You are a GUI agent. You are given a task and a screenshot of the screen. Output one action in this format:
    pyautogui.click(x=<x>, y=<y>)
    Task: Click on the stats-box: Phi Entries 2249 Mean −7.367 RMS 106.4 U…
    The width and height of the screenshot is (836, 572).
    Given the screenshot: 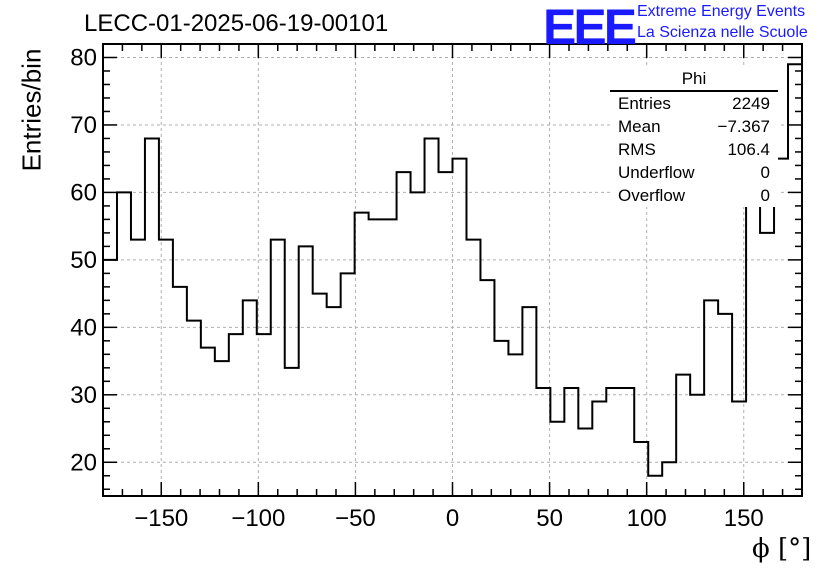 What is the action you would take?
    pyautogui.click(x=694, y=137)
    